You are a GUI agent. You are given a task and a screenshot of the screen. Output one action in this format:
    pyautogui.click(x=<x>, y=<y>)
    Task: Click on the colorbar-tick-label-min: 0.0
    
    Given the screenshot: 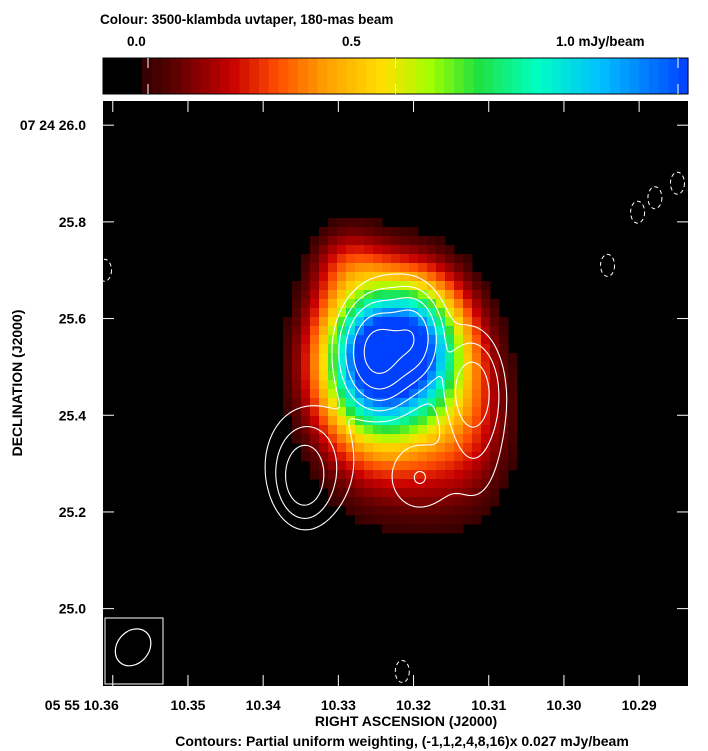 What is the action you would take?
    pyautogui.click(x=136, y=41)
    